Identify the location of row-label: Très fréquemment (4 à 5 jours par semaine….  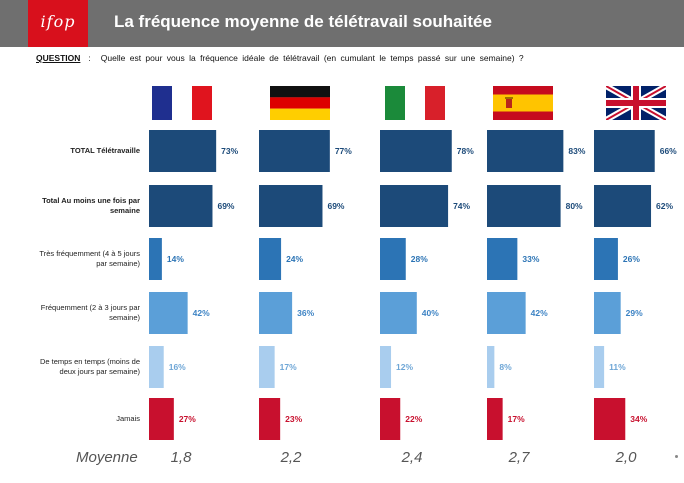
(70, 259).